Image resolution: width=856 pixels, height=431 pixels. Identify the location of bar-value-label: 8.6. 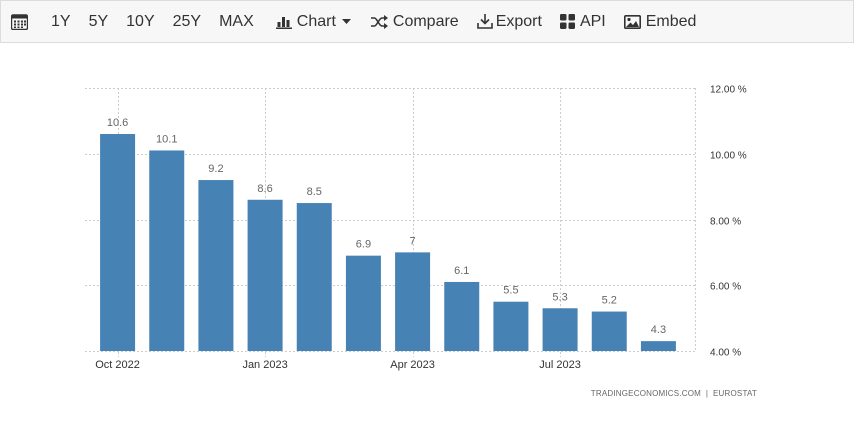
(264, 189).